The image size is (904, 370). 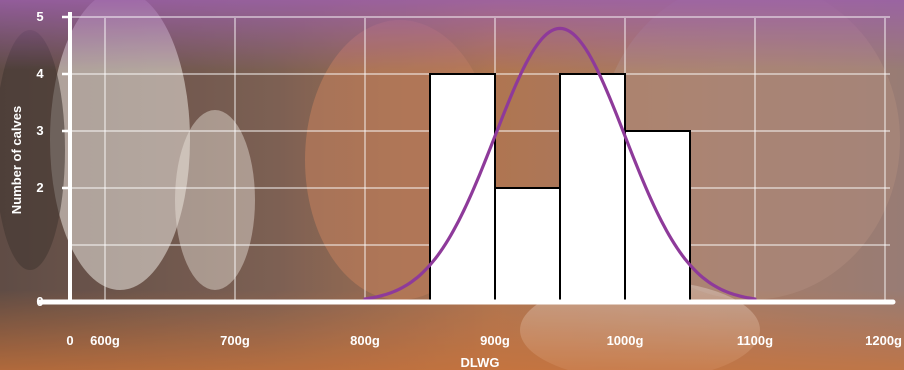 What do you see at coordinates (755, 340) in the screenshot?
I see `x-tick-label-1100: 1100g` at bounding box center [755, 340].